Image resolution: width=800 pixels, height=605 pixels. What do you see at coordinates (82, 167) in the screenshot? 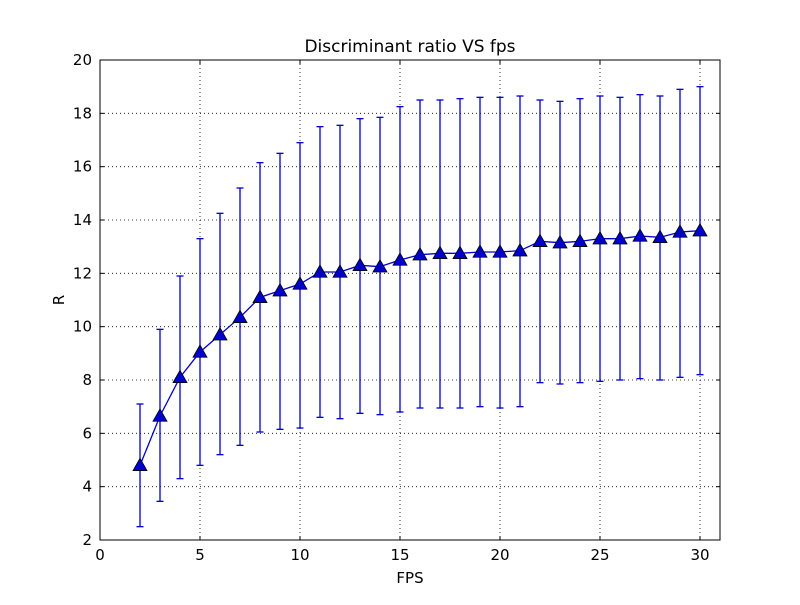
I see `y-tick-label: 16` at bounding box center [82, 167].